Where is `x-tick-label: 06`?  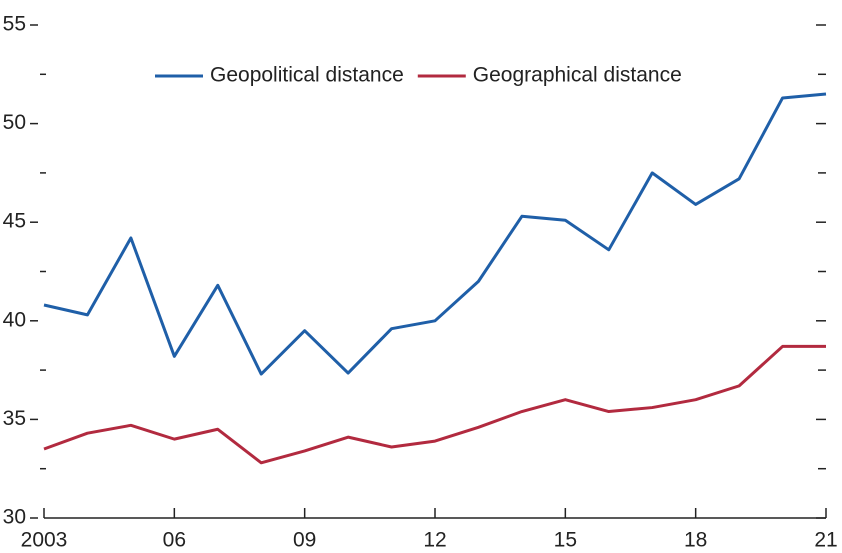 x-tick-label: 06 is located at coordinates (174, 540).